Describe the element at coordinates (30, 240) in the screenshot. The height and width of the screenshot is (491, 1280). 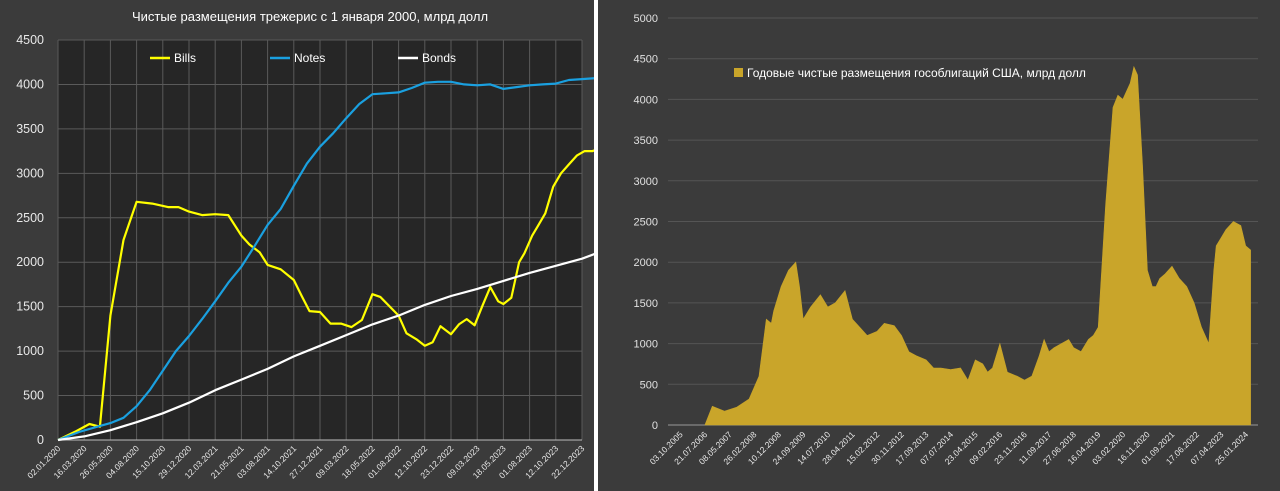
I see `left-y-axis-ticks: 0 500 1000 1500 2000 2500 3000 3500 4000 4500` at that location.